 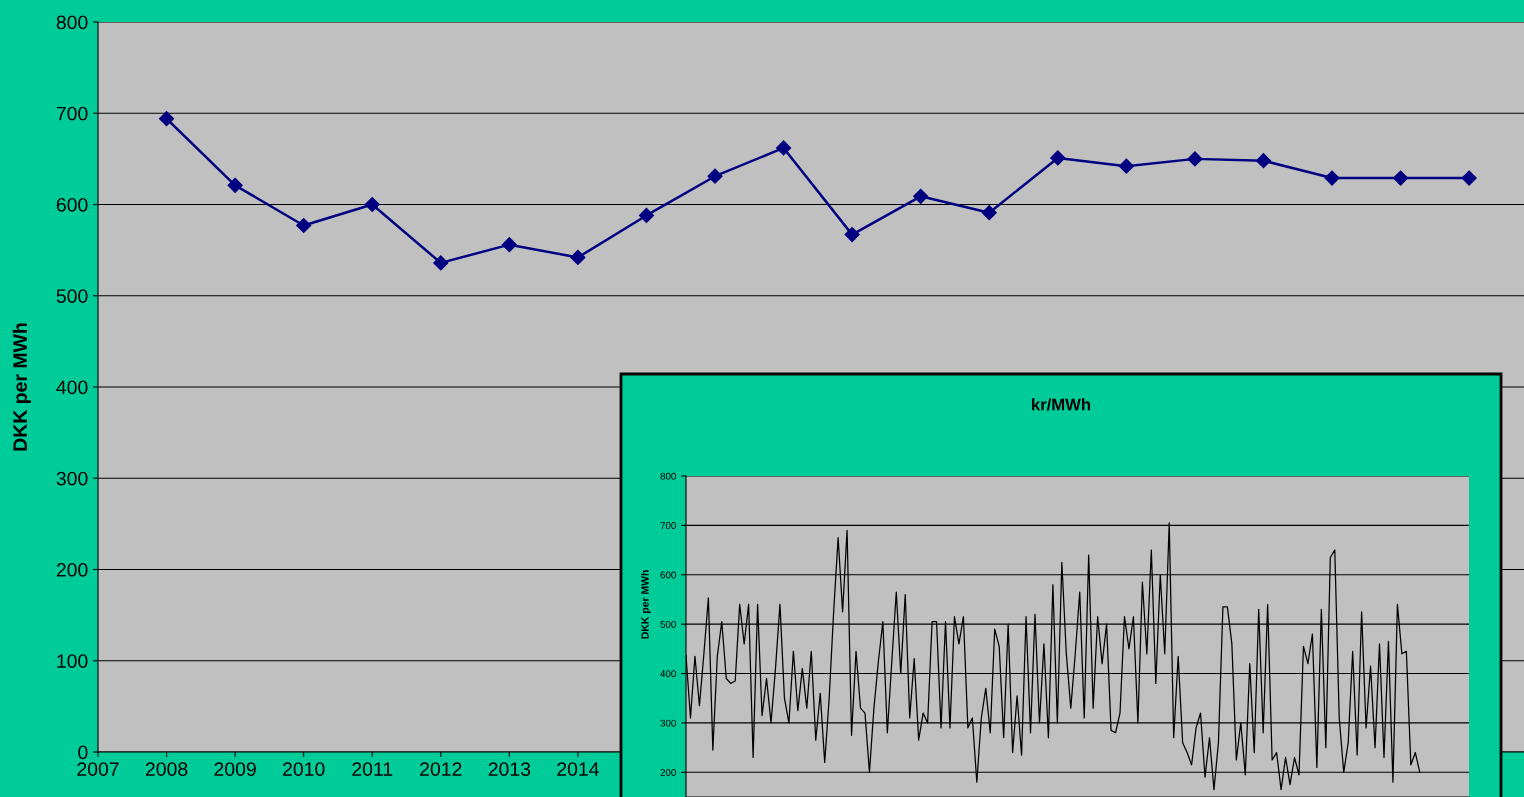 I want to click on chart-title: kr/MWh, so click(x=1061, y=404).